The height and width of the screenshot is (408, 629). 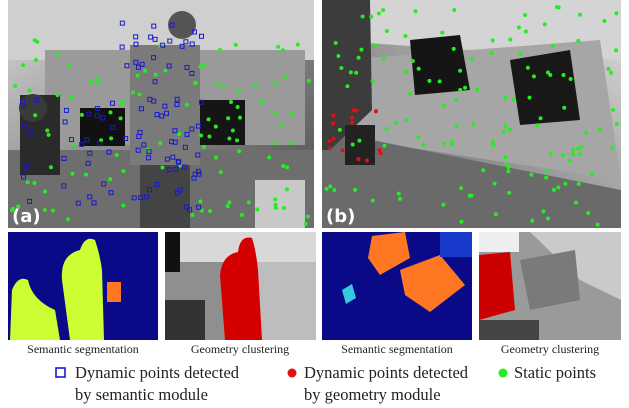 I want to click on panel-label: (b), so click(x=340, y=216).